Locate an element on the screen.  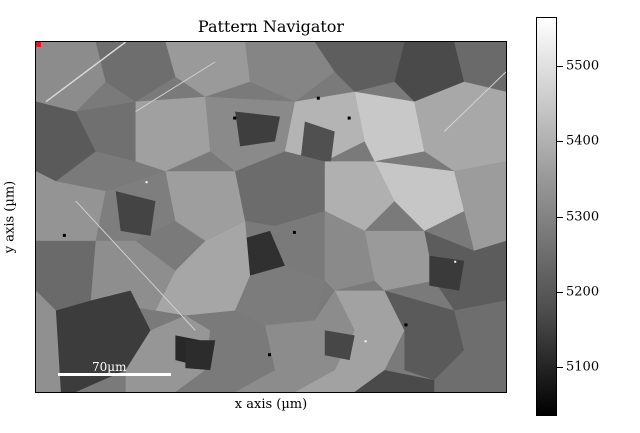
colorbar-tick-label: 5100 is located at coordinates (583, 367).